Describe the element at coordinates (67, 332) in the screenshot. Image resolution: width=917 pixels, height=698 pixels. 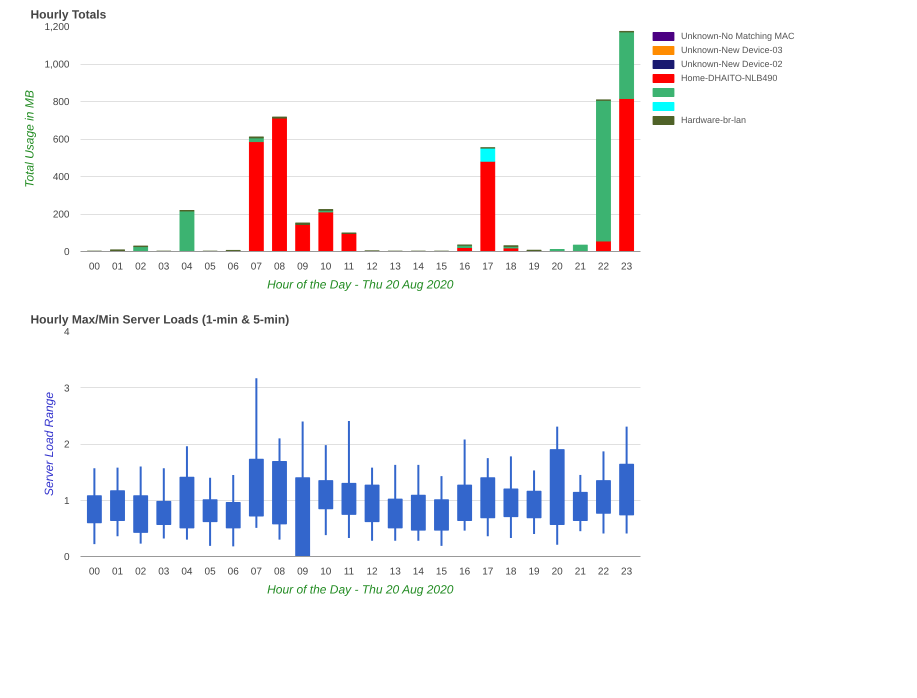
I see `y-tick-label: 4` at that location.